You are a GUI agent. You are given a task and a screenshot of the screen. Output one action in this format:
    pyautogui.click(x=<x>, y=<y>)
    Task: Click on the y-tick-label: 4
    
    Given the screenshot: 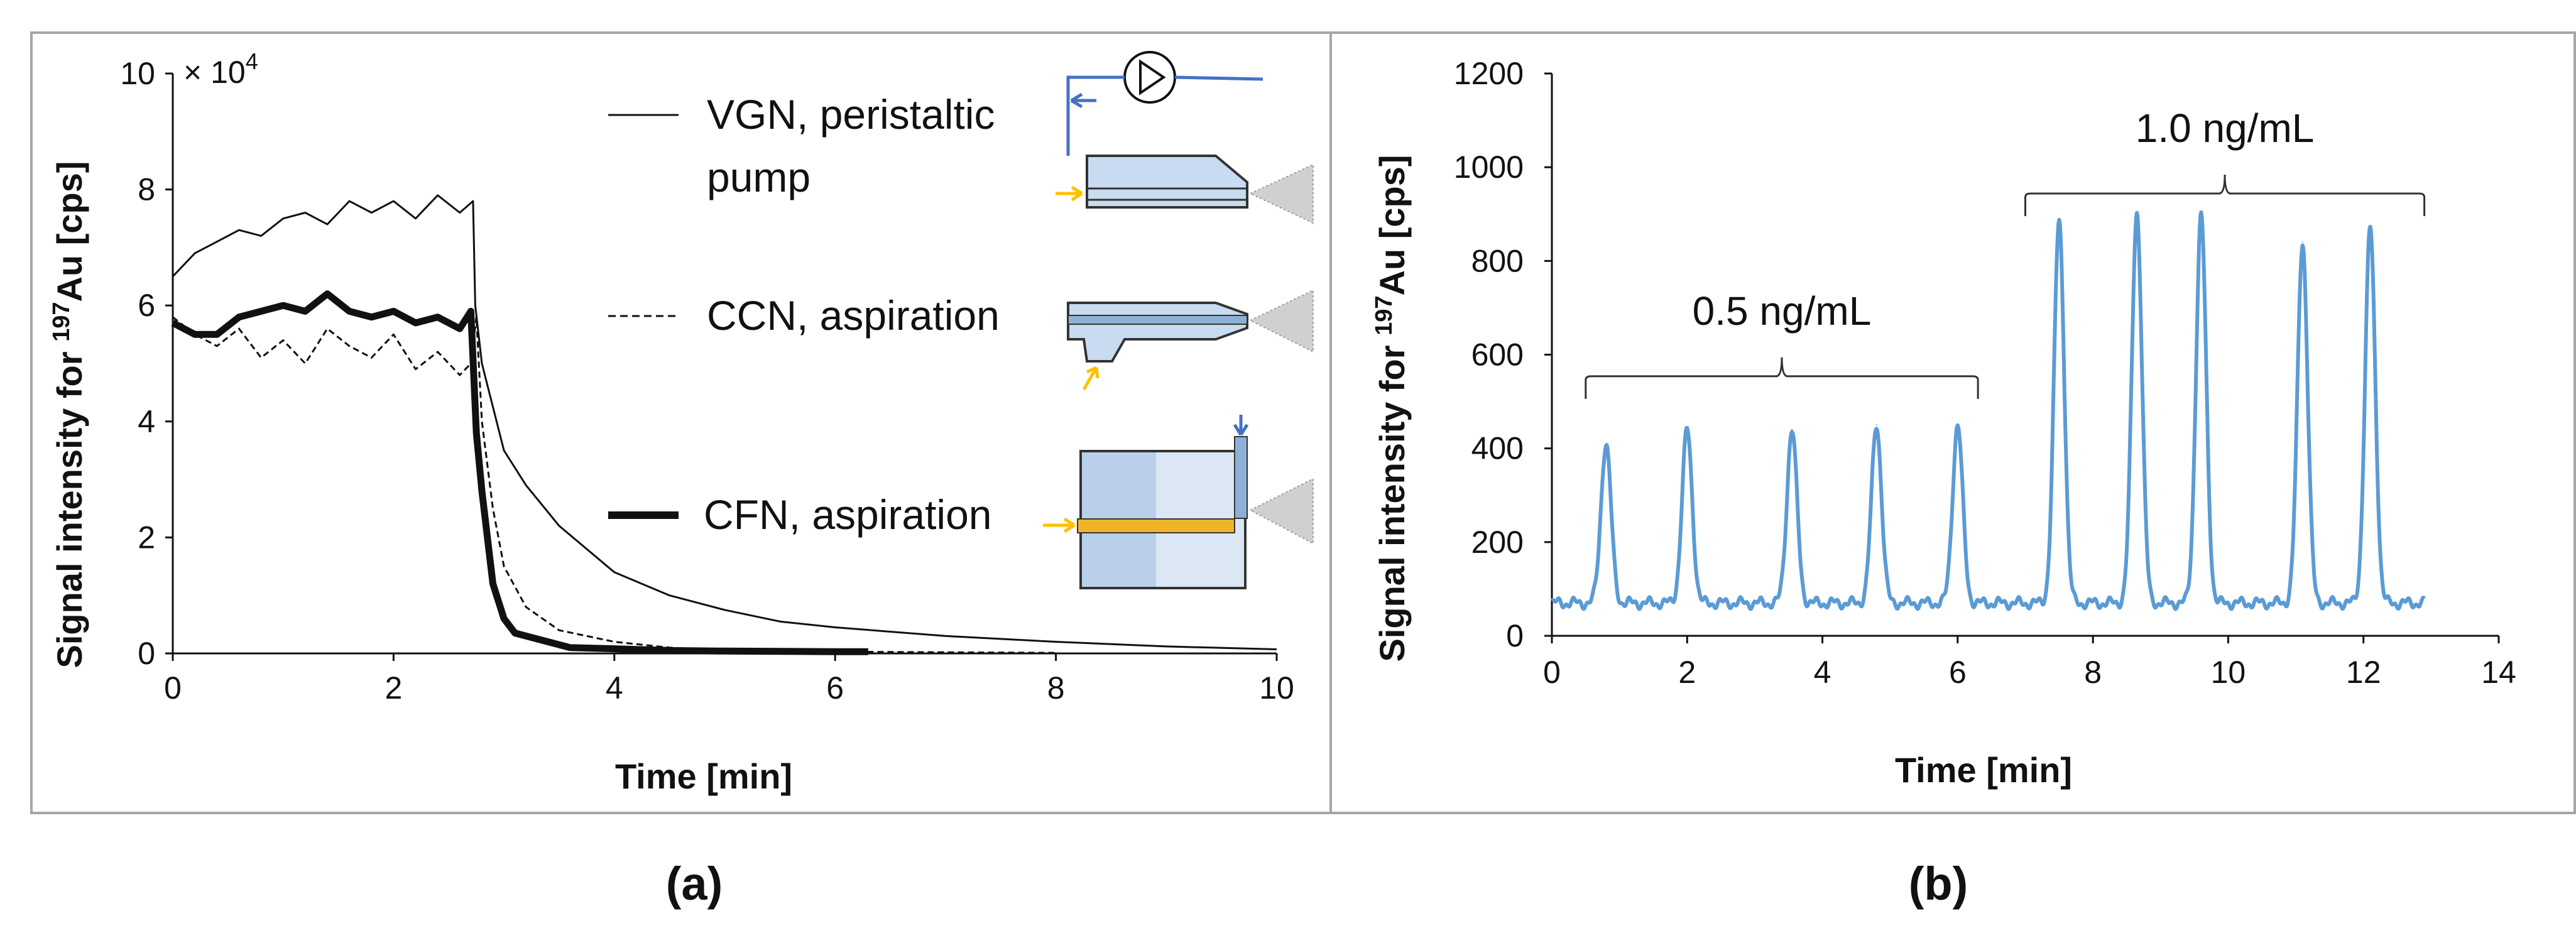 What is the action you would take?
    pyautogui.click(x=146, y=422)
    